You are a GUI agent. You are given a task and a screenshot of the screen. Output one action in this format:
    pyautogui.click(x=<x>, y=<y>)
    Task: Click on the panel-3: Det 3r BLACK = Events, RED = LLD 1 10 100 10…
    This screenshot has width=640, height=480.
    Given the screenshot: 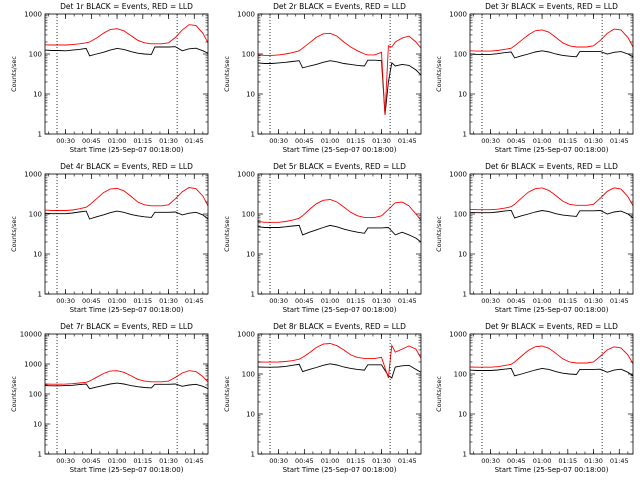 What is the action you would take?
    pyautogui.click(x=534, y=78)
    